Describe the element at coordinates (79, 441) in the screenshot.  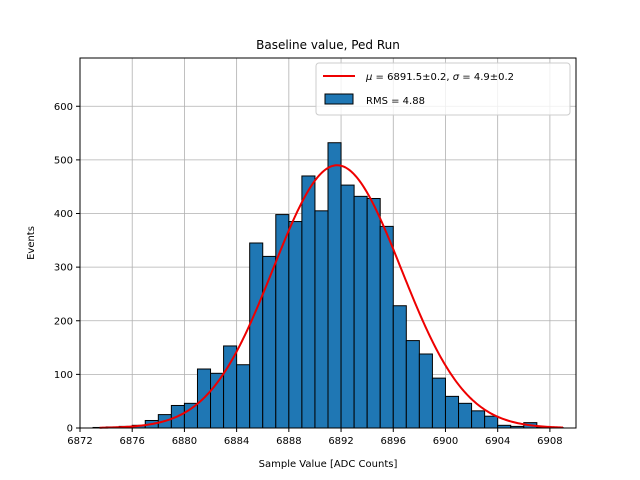
I see `x-tick-label: 6872` at that location.